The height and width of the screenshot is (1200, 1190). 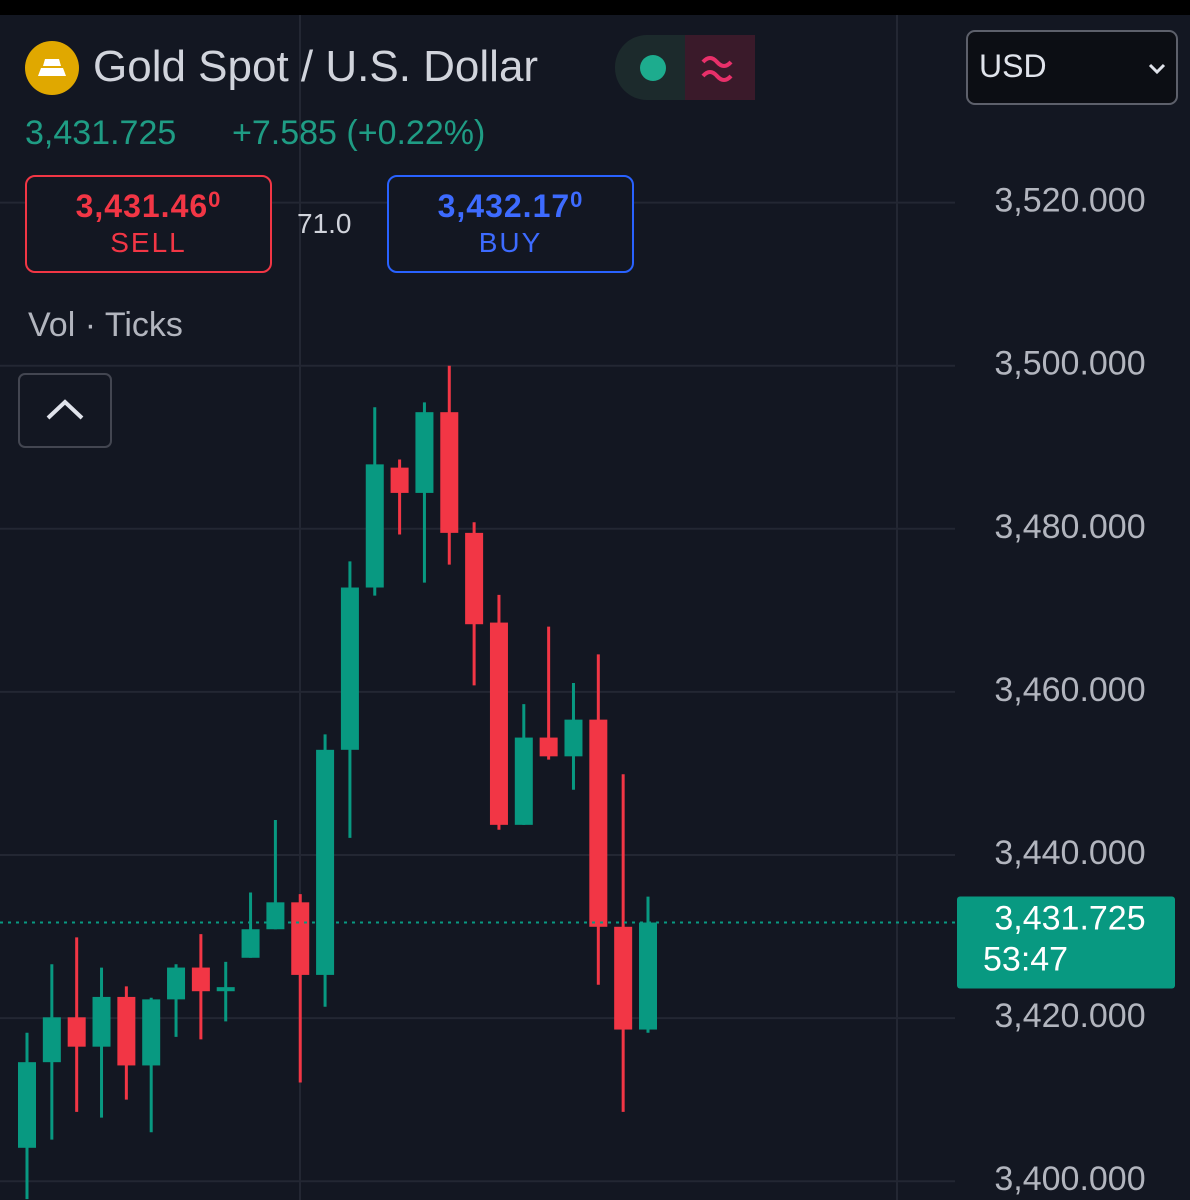 I want to click on last-price-box, so click(x=1066, y=942).